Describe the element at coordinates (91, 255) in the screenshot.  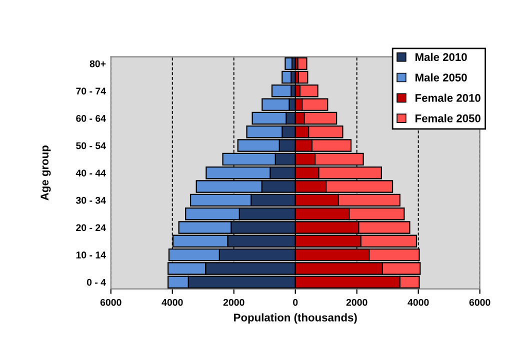
I see `y-tick-label: 10 - 14` at that location.